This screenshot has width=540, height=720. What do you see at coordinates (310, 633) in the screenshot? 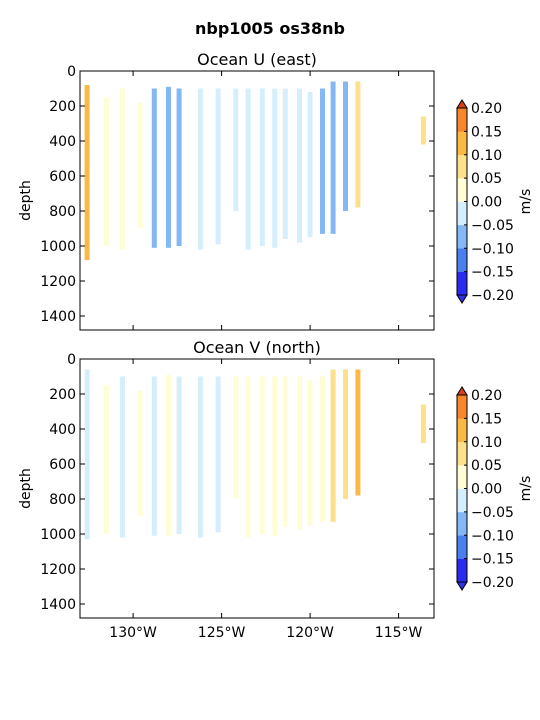
I see `x-tick-label: 120°W` at bounding box center [310, 633].